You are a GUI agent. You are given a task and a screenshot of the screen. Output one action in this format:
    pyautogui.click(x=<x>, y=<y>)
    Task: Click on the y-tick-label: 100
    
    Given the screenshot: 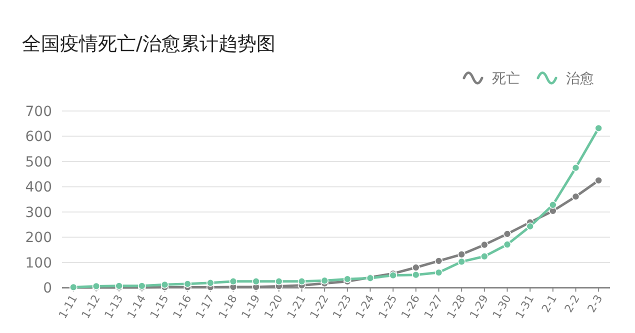 What is the action you would take?
    pyautogui.click(x=38, y=263)
    